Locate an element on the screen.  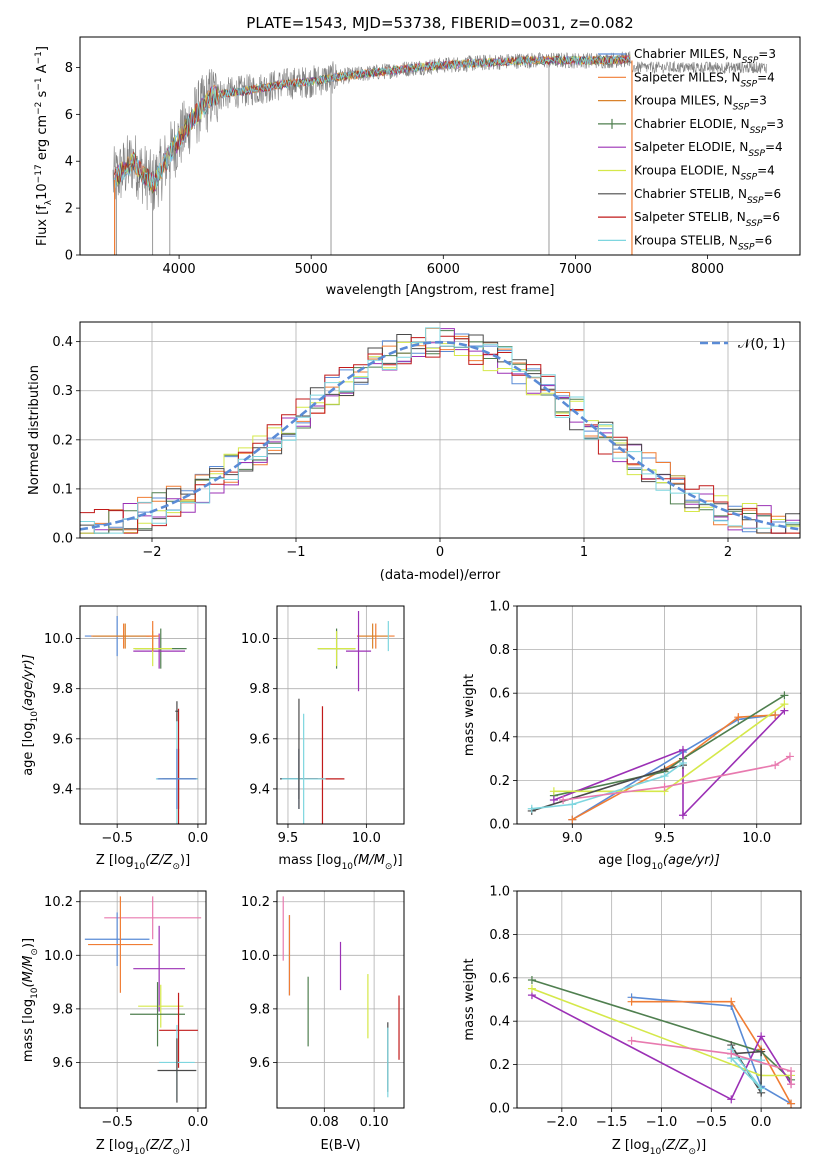
weight-vs-age-panel-x-tick-label: 9.0 is located at coordinates (572, 838).